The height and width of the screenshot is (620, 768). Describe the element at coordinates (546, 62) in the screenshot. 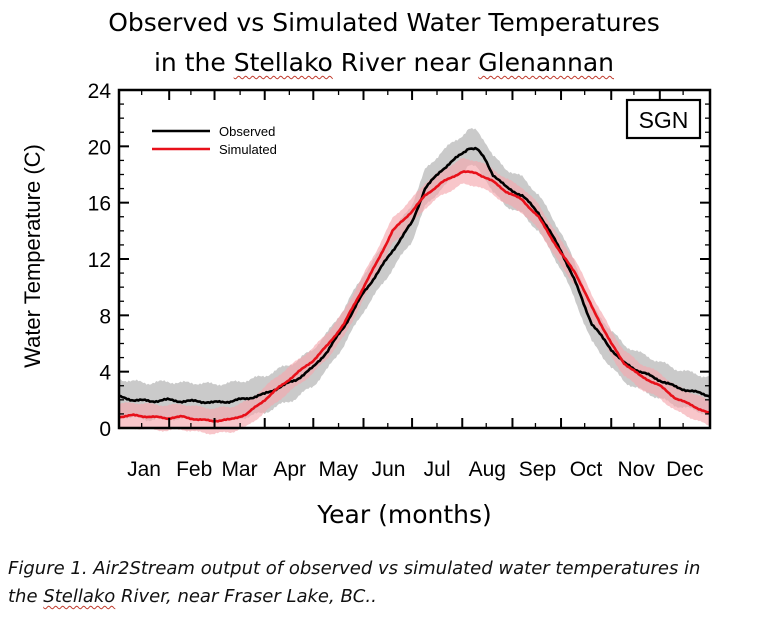

I see `title-place-name: Glenannan` at that location.